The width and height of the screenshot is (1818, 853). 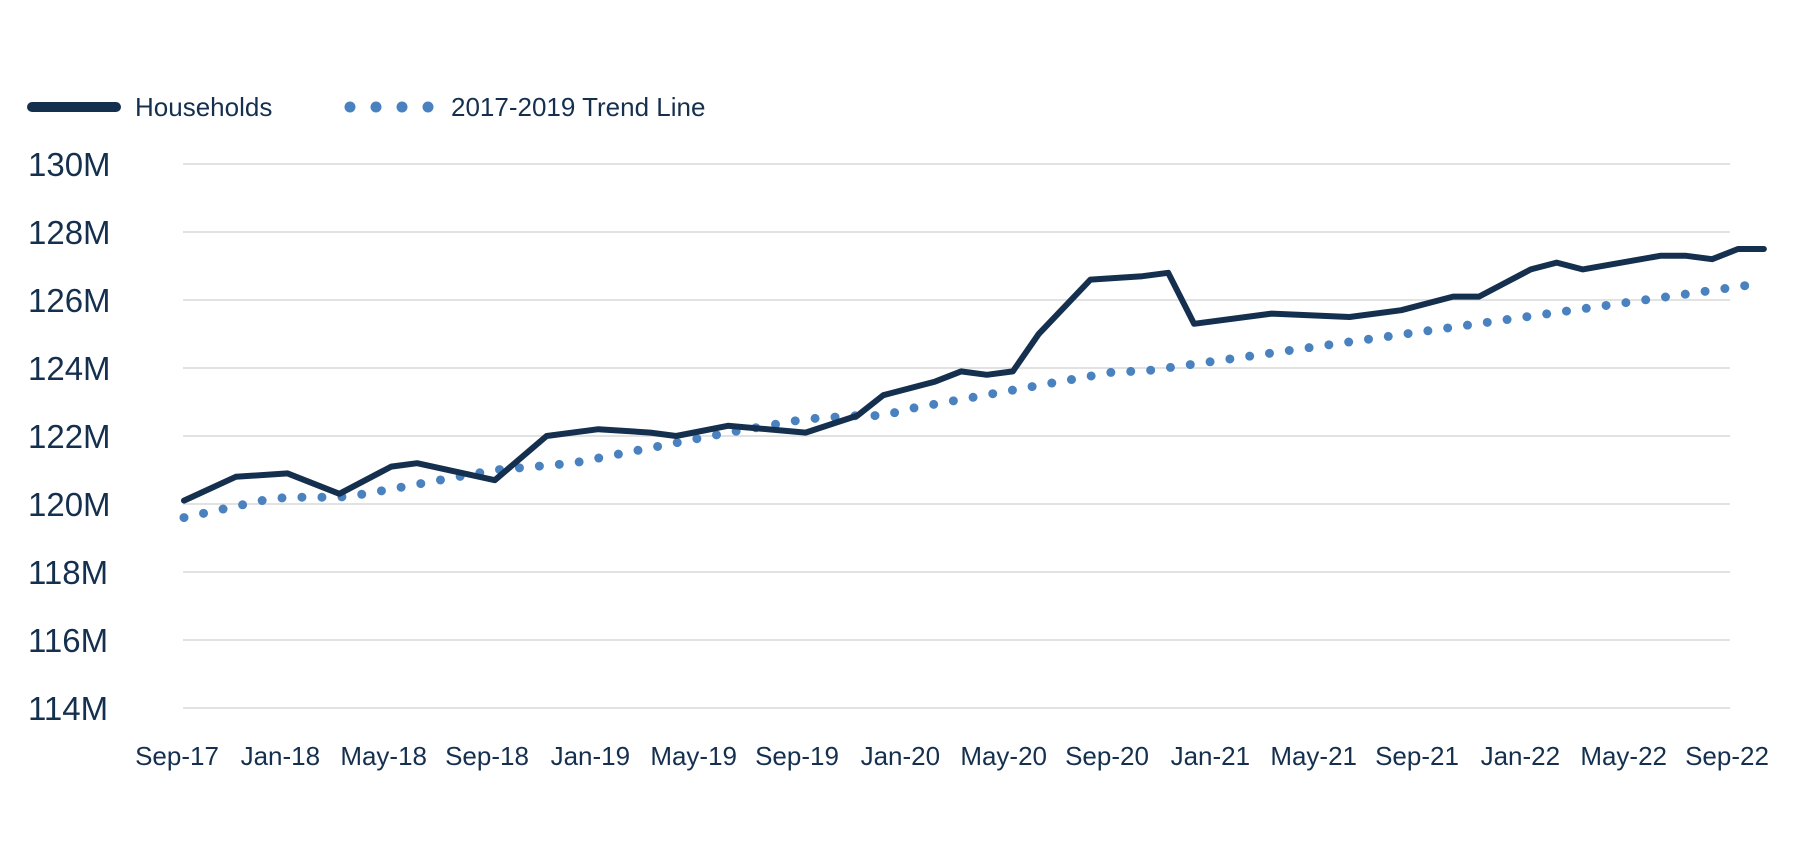 What do you see at coordinates (68, 640) in the screenshot?
I see `y-tick-label: 116M` at bounding box center [68, 640].